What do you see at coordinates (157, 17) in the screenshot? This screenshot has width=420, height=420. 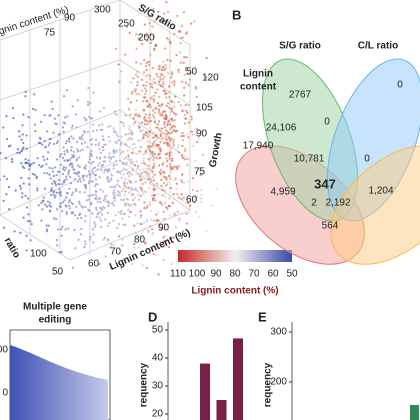 I see `axis-label: S/G ratio` at bounding box center [157, 17].